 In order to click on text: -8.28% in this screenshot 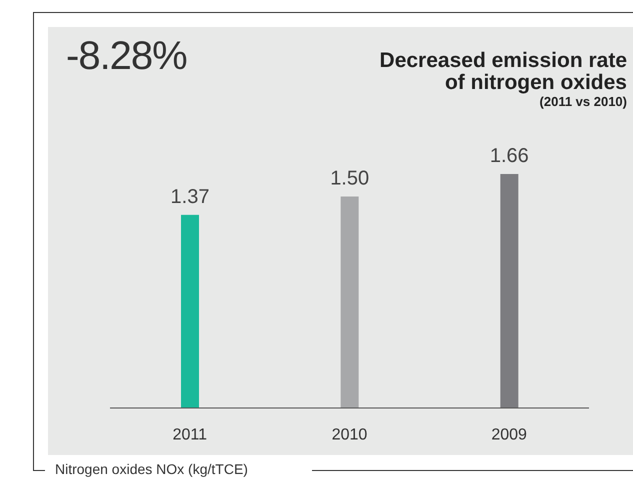, I will do `click(126, 56)`.